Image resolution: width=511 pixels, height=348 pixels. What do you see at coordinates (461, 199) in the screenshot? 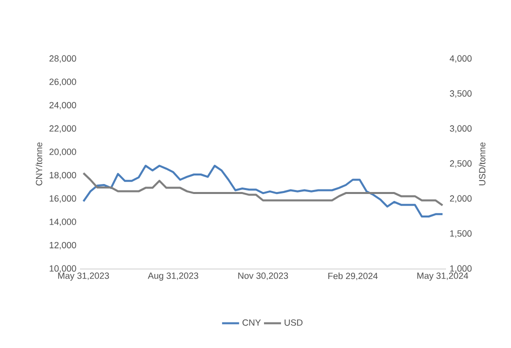
I see `y2-tick-label: 2,000` at bounding box center [461, 199].